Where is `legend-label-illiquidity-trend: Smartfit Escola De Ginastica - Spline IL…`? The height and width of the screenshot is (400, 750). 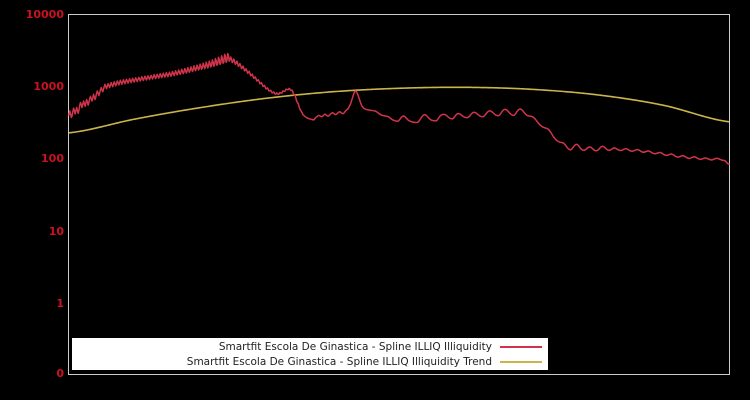 legend-label-illiquidity-trend: Smartfit Escola De Ginastica - Spline IL… is located at coordinates (339, 361).